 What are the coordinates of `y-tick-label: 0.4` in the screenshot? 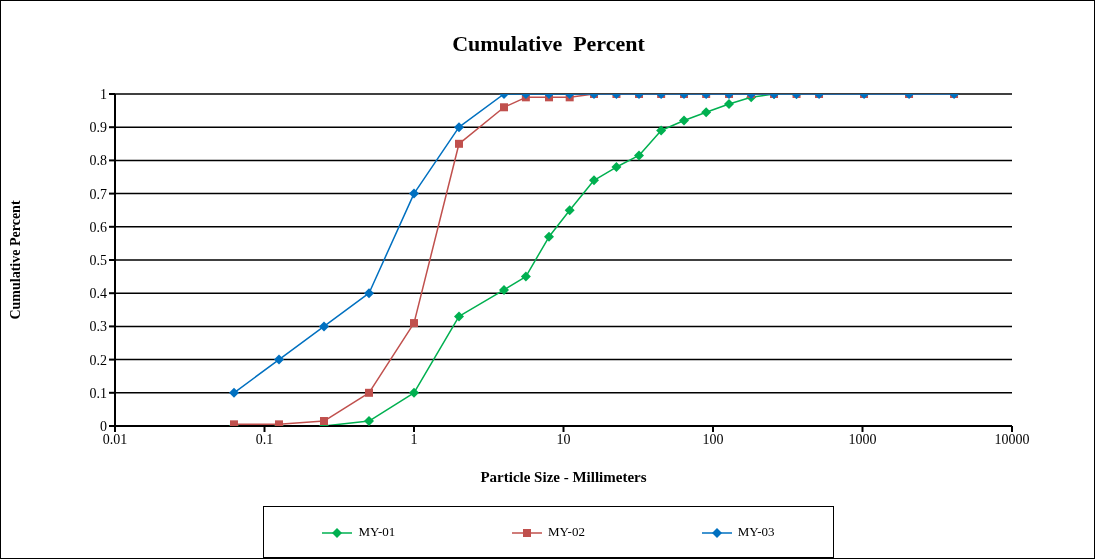 It's located at (98, 294).